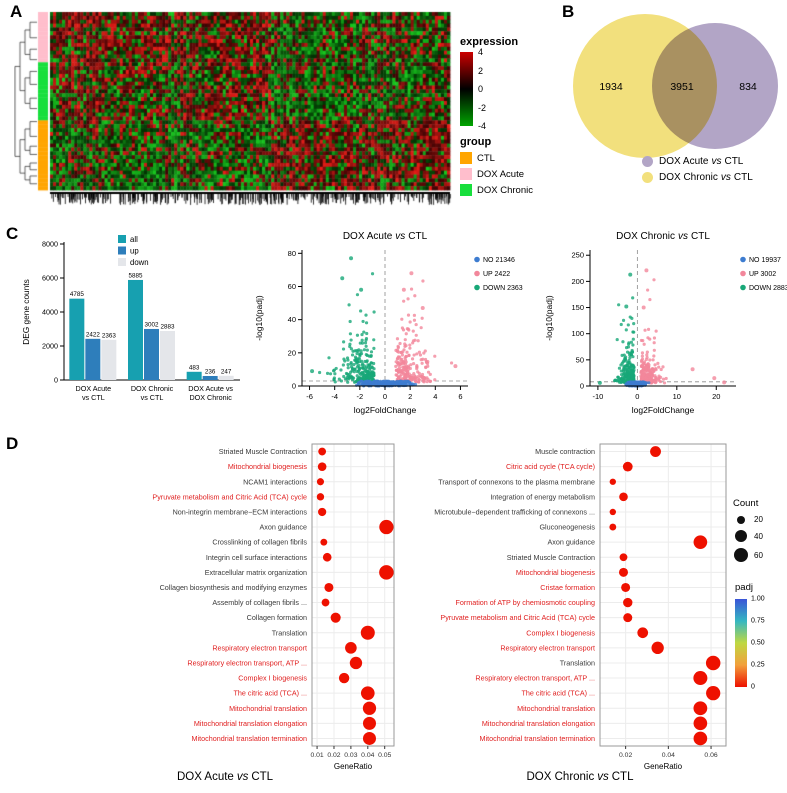 This screenshot has width=787, height=793. Describe the element at coordinates (410, 396) in the screenshot. I see `chart-text: 2` at that location.